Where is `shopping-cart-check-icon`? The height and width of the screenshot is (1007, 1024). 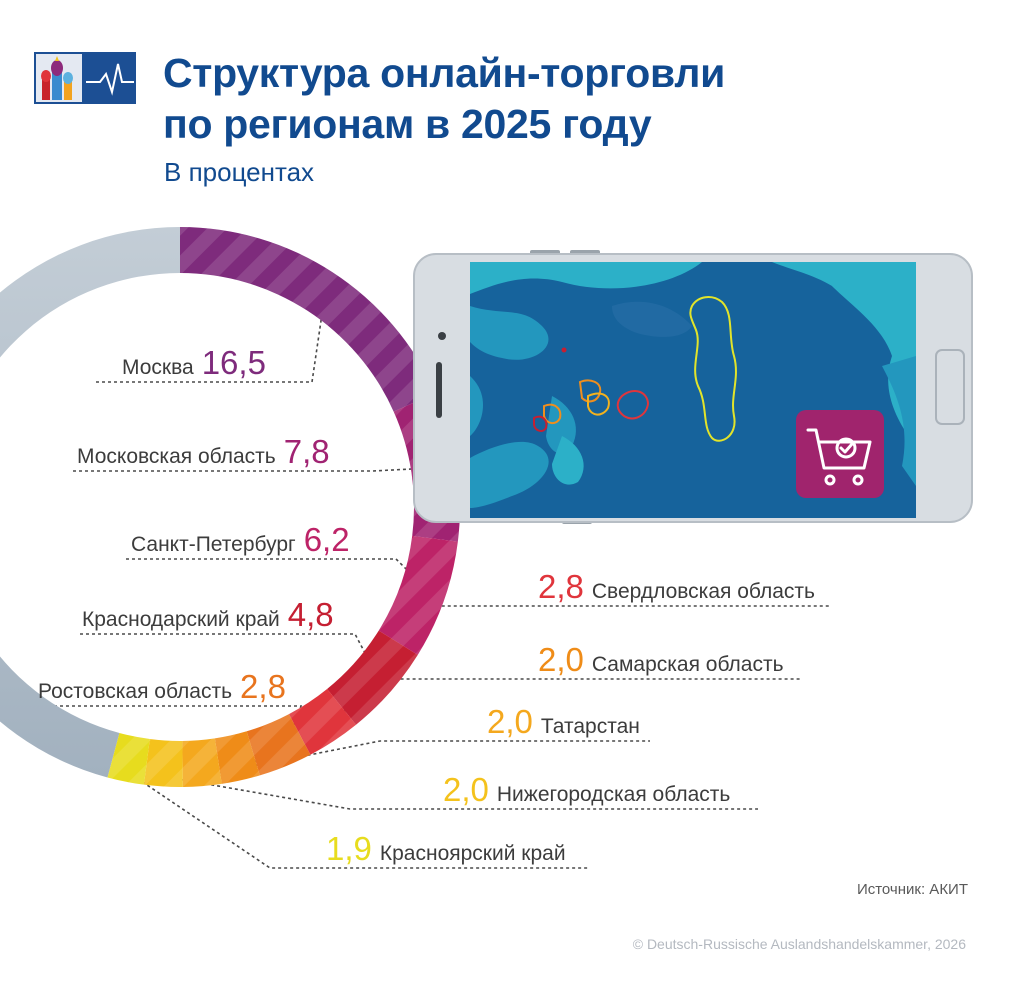 shopping-cart-check-icon is located at coordinates (839, 457).